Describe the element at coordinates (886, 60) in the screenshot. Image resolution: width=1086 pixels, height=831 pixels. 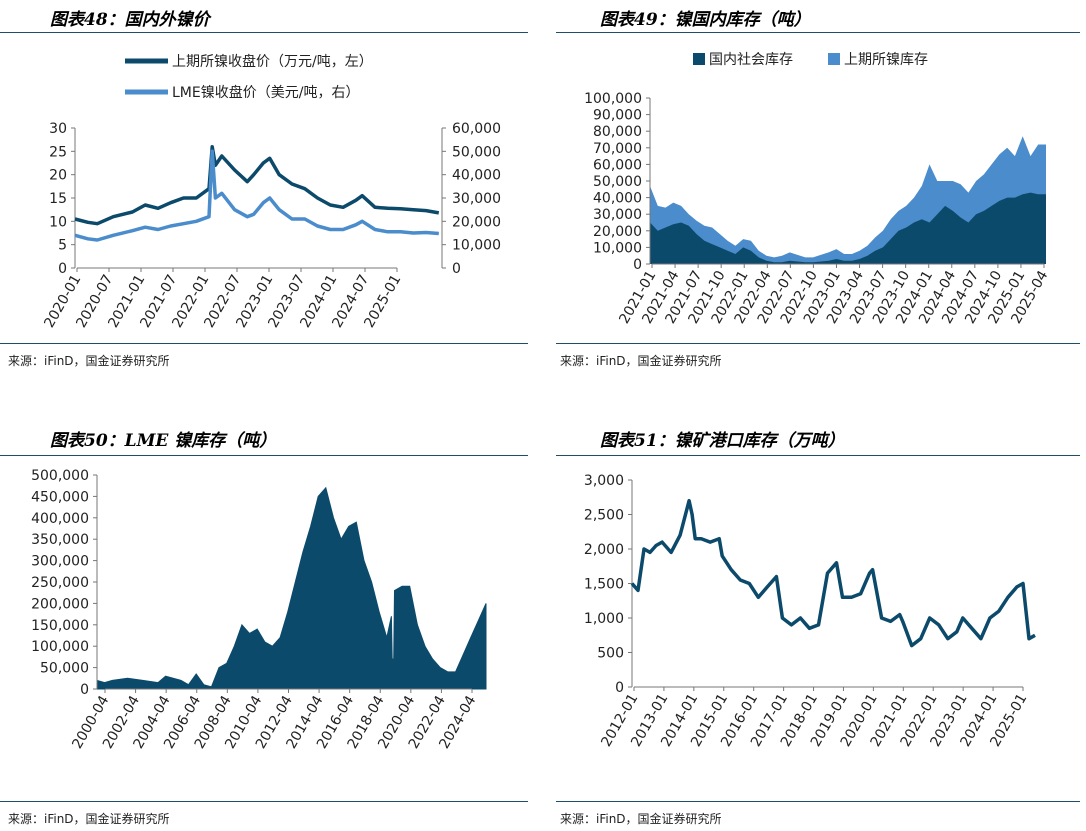
I see `legend-label-1: 上期所镍库存` at that location.